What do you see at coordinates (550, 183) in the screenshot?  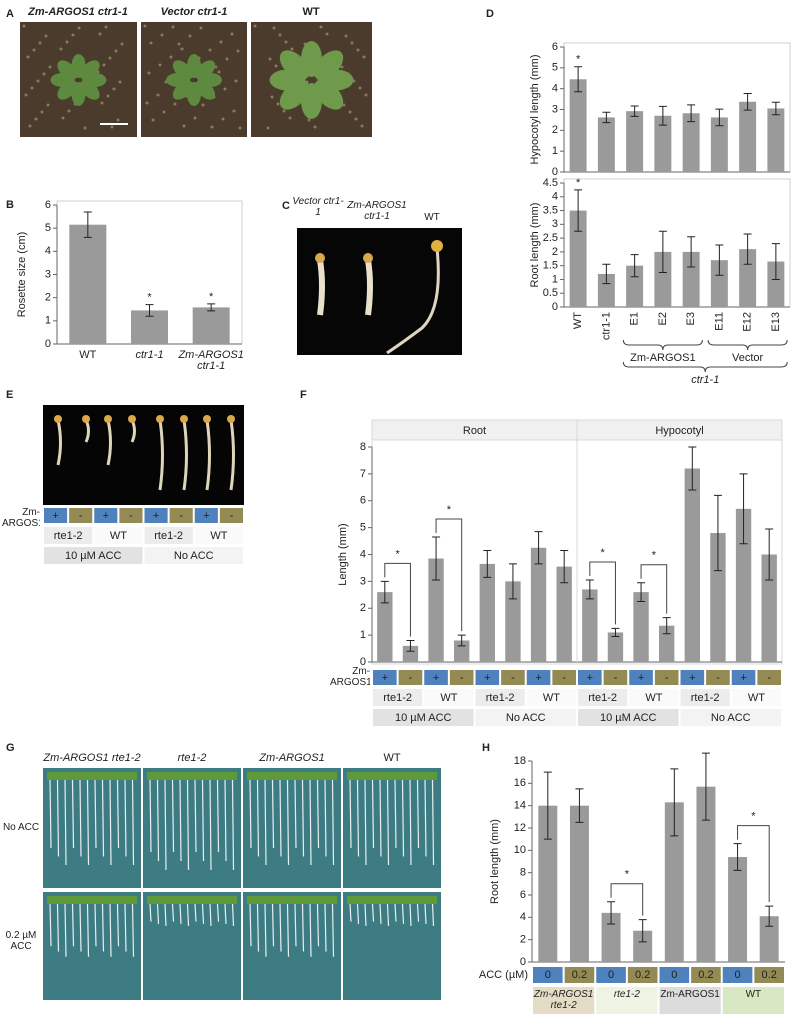 I see `y-tick-label: 4.5` at bounding box center [550, 183].